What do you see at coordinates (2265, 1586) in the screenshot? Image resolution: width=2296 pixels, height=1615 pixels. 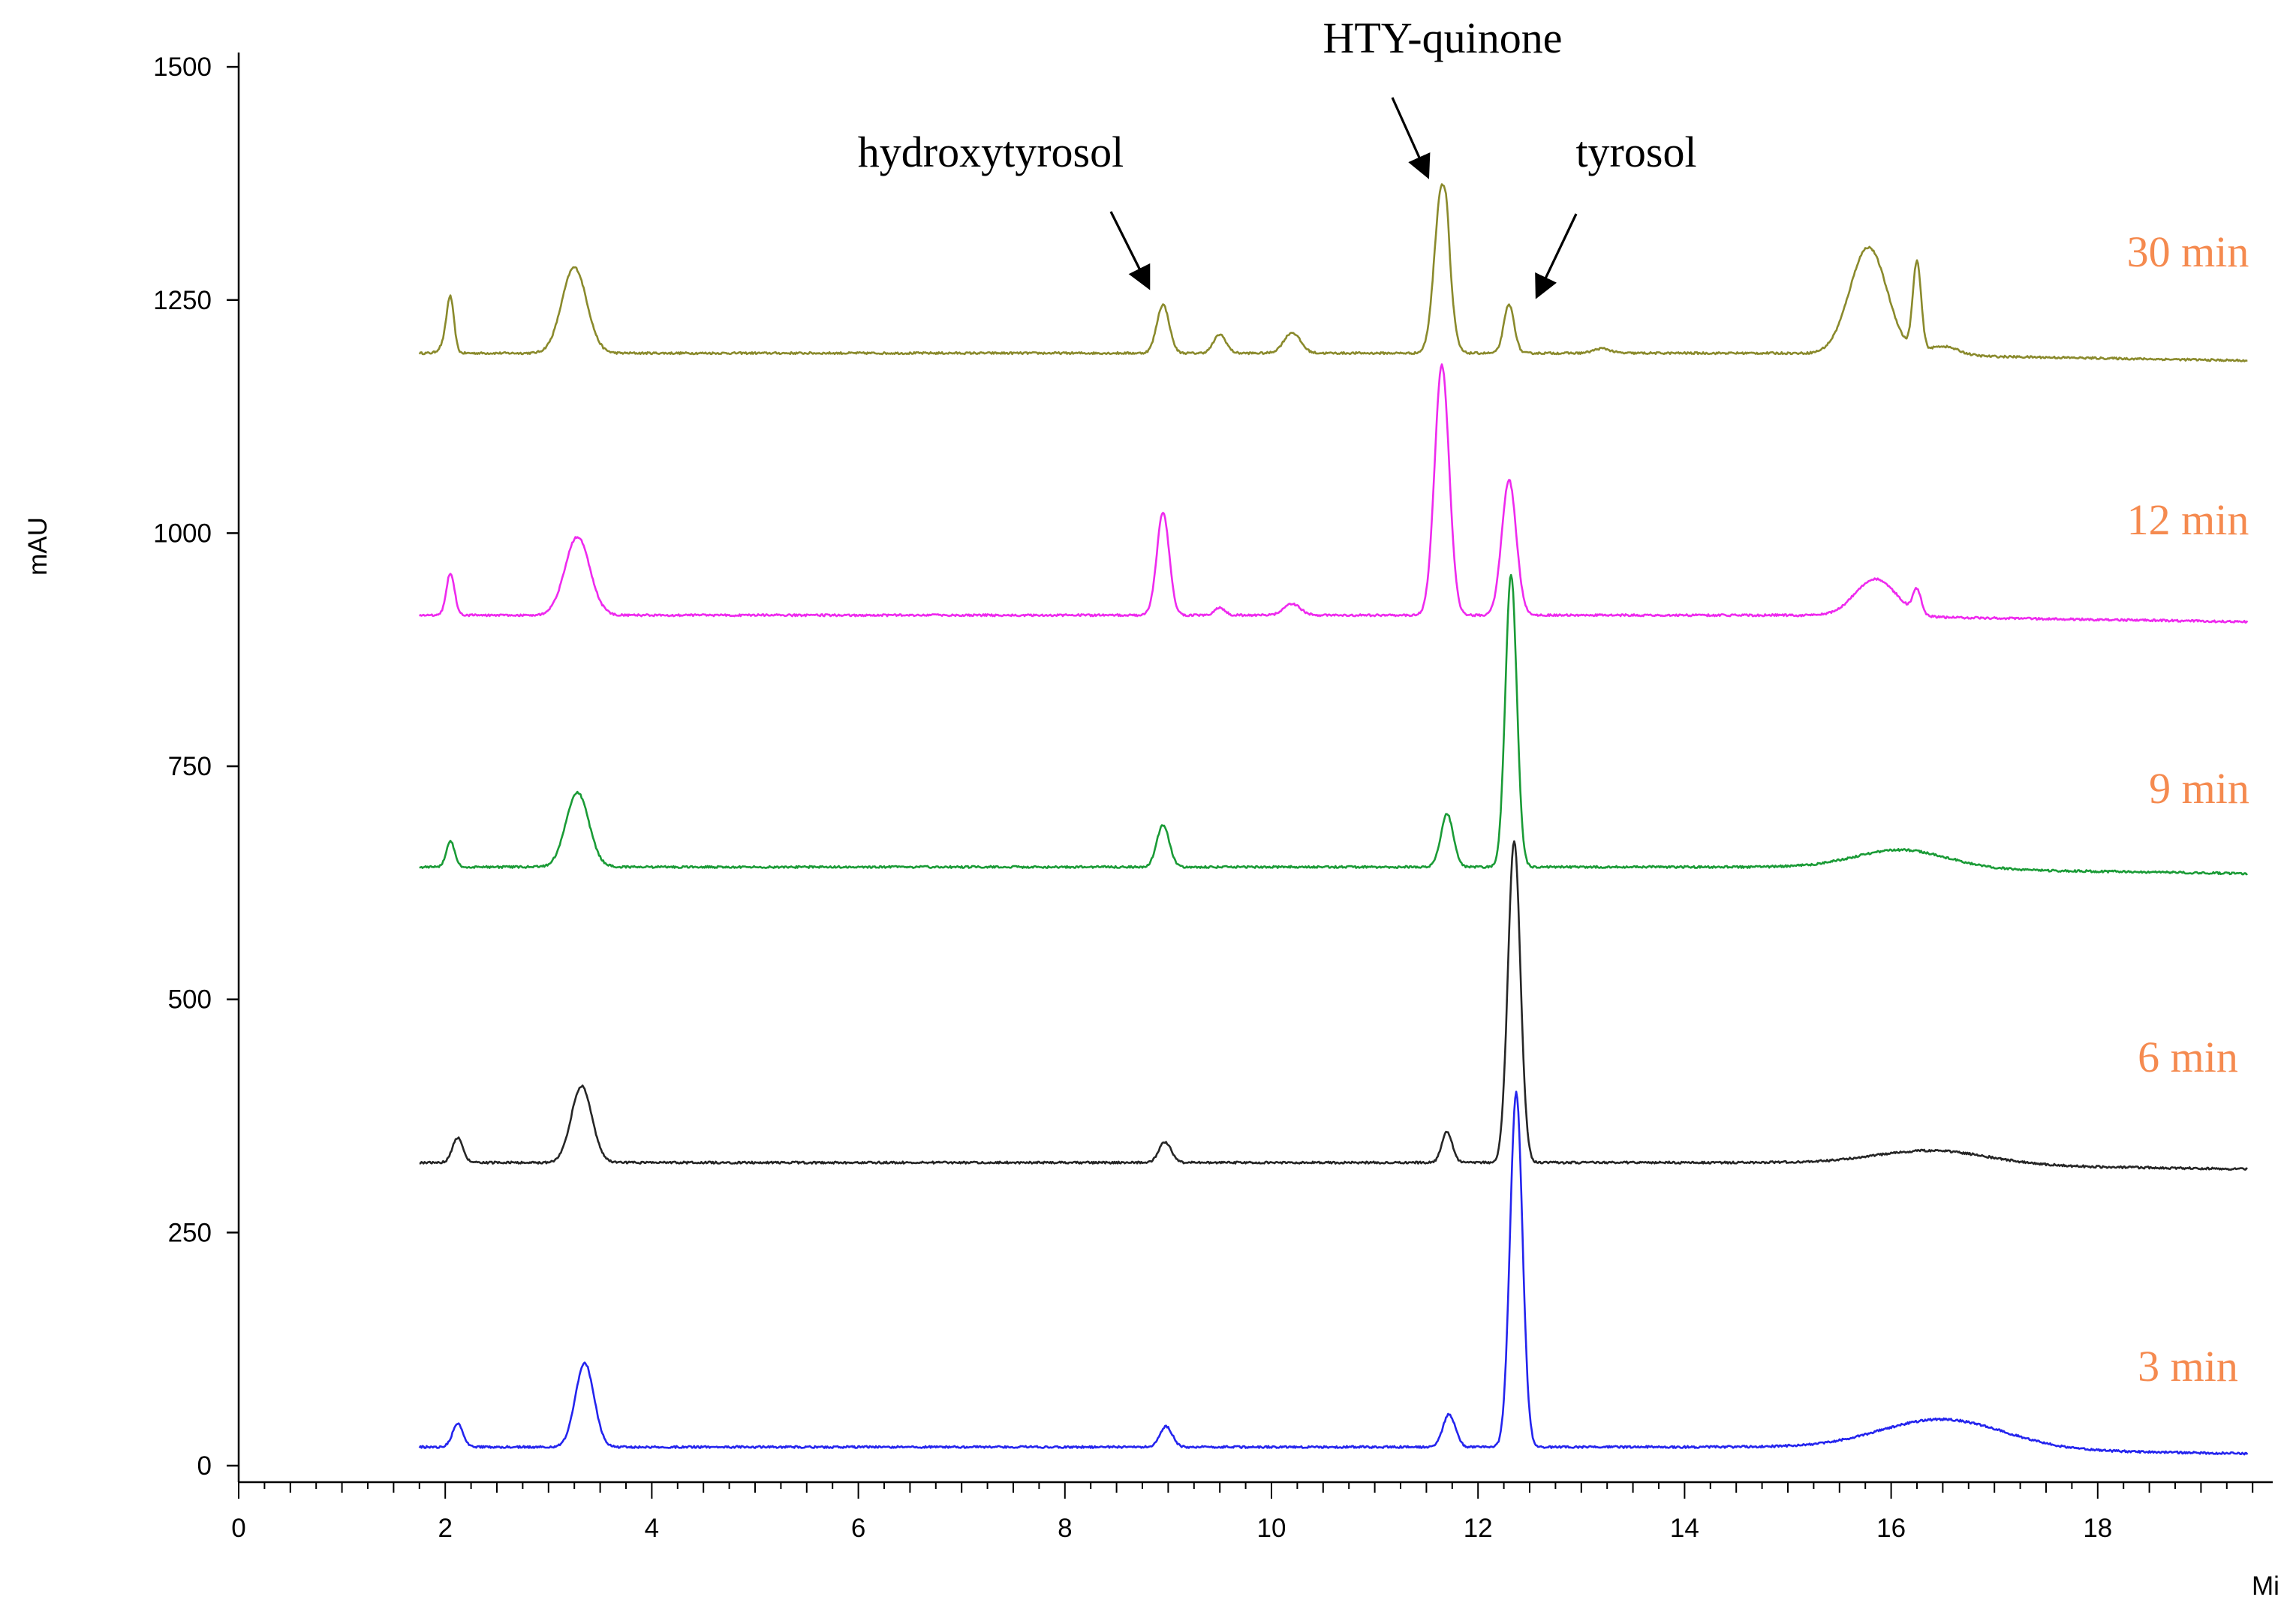 I see `x-axis-label: Mi` at bounding box center [2265, 1586].